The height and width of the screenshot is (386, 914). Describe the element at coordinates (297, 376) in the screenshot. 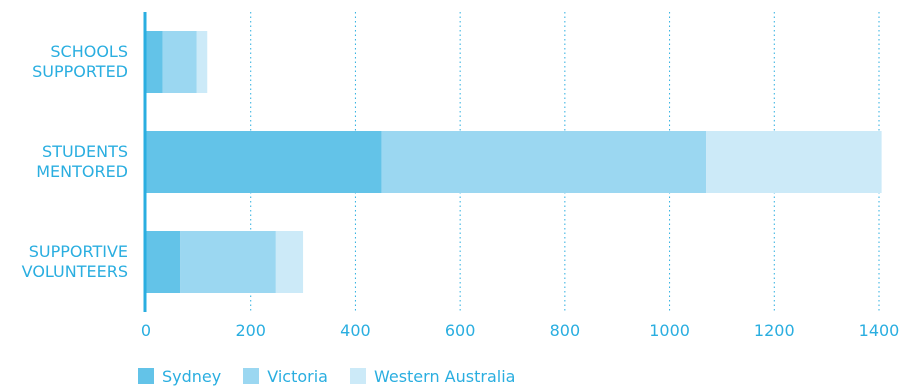

I see `legend-label-victoria: Victoria` at that location.